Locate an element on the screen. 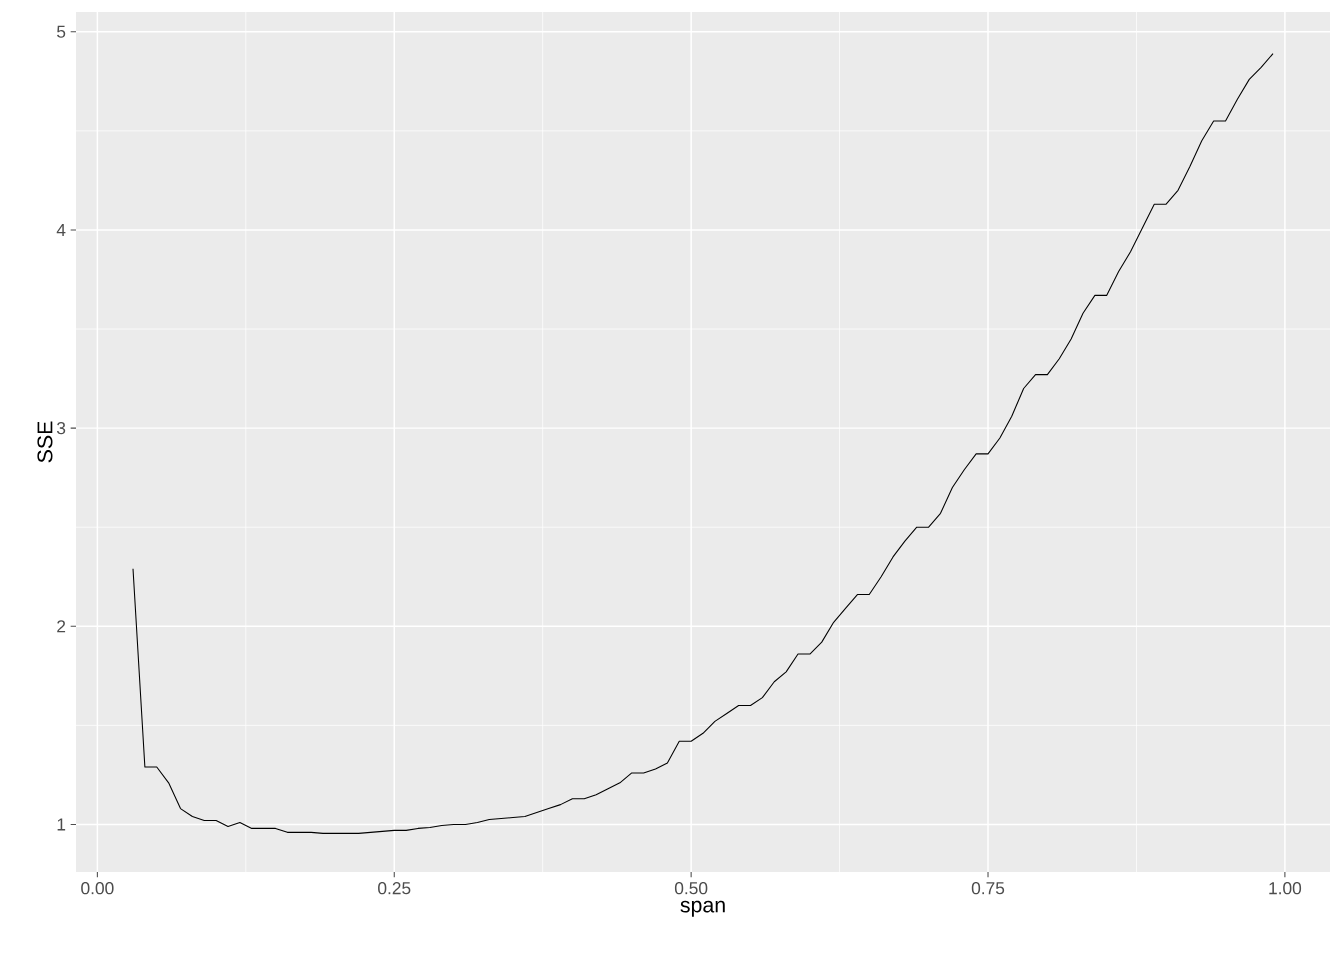  x-tick-label: 0.50 is located at coordinates (691, 888).